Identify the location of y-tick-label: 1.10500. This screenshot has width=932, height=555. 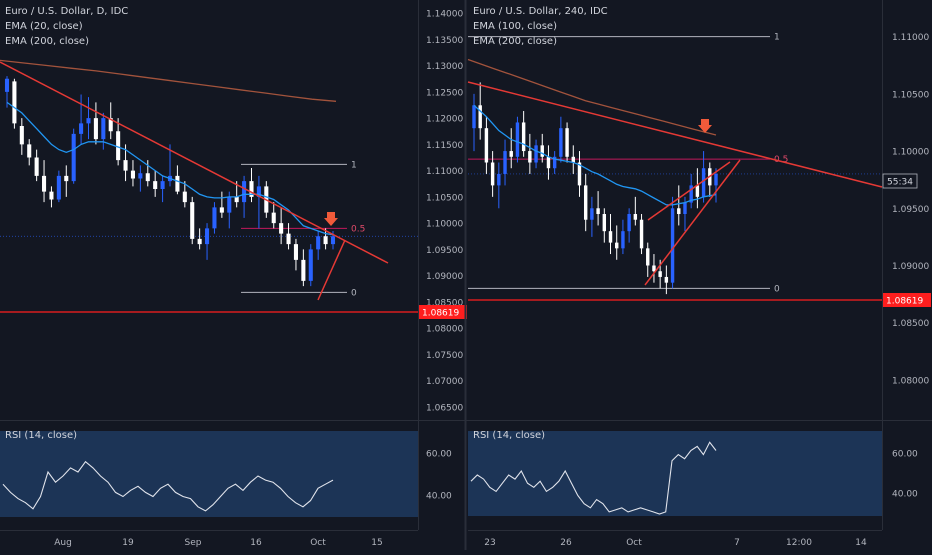
(444, 198).